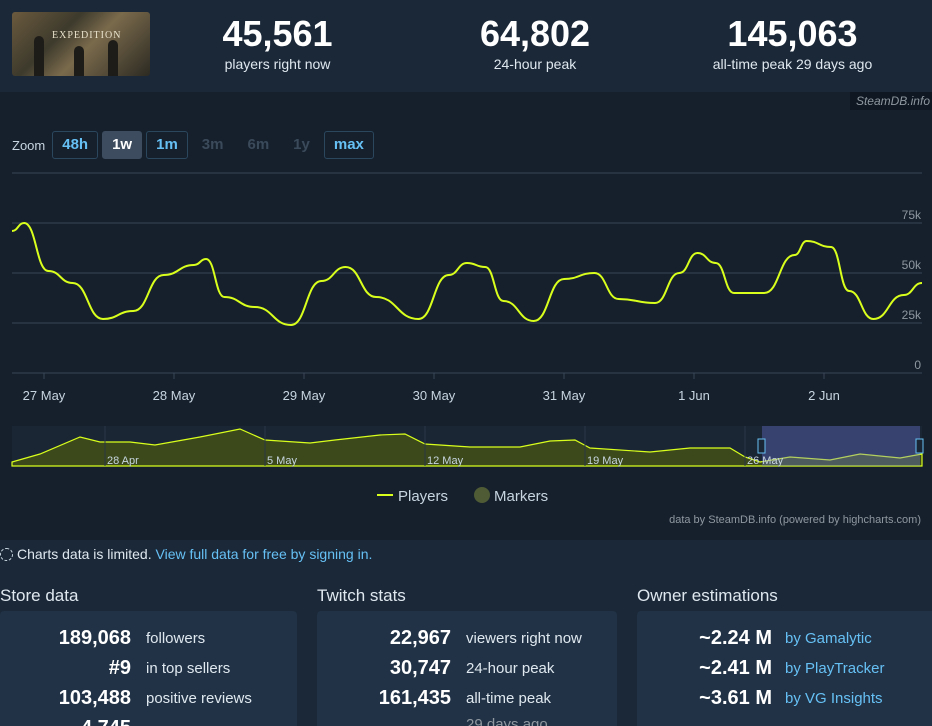 The height and width of the screenshot is (726, 932). Describe the element at coordinates (119, 668) in the screenshot. I see `row-value: #9` at that location.